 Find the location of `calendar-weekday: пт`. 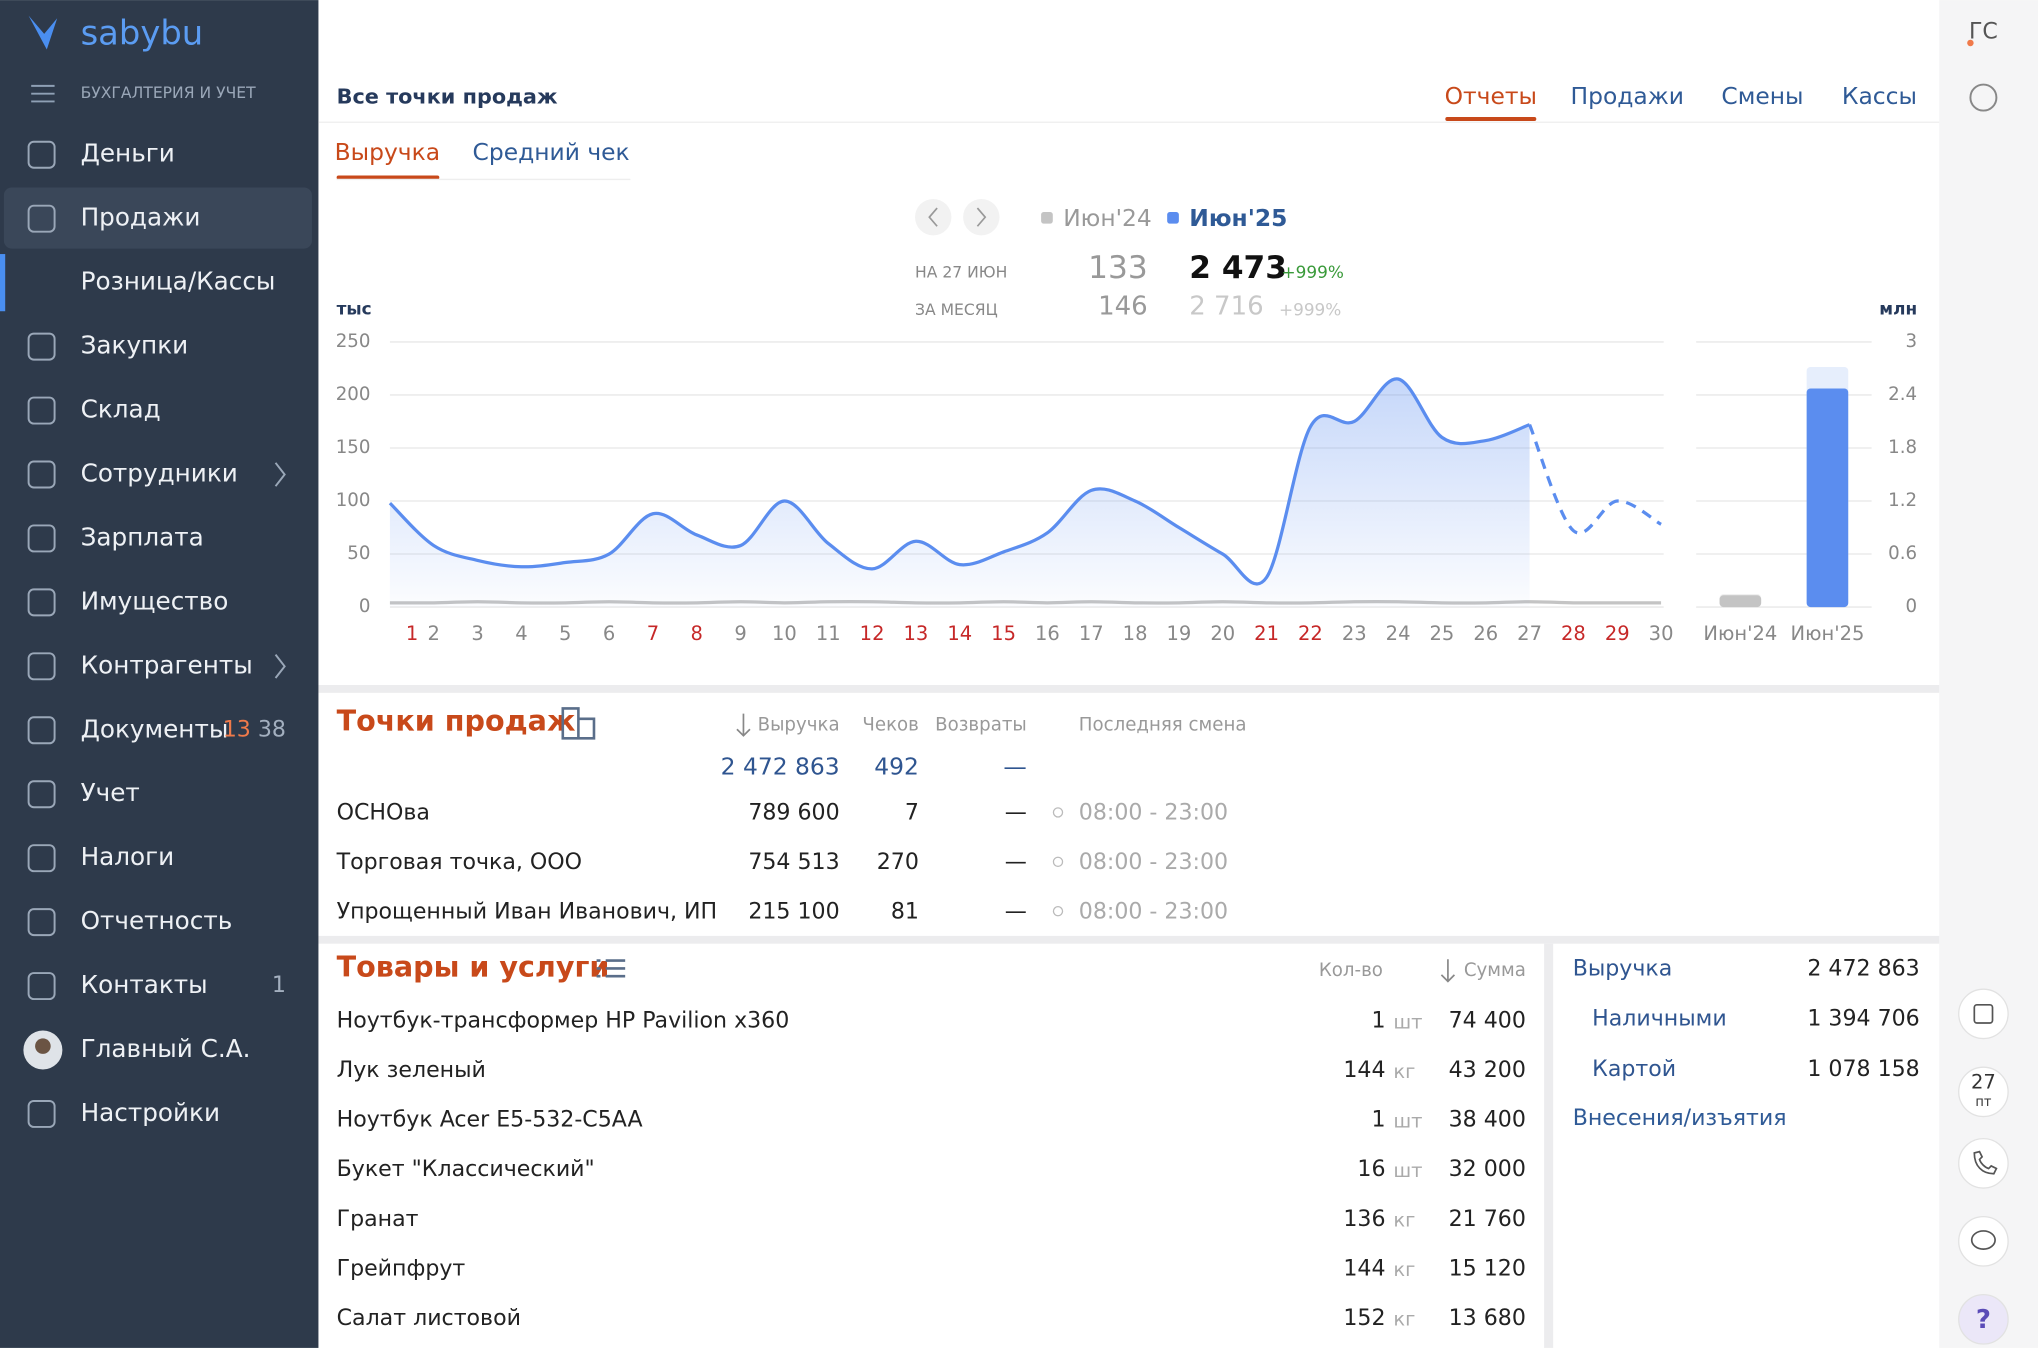

calendar-weekday: пт is located at coordinates (1983, 1102).